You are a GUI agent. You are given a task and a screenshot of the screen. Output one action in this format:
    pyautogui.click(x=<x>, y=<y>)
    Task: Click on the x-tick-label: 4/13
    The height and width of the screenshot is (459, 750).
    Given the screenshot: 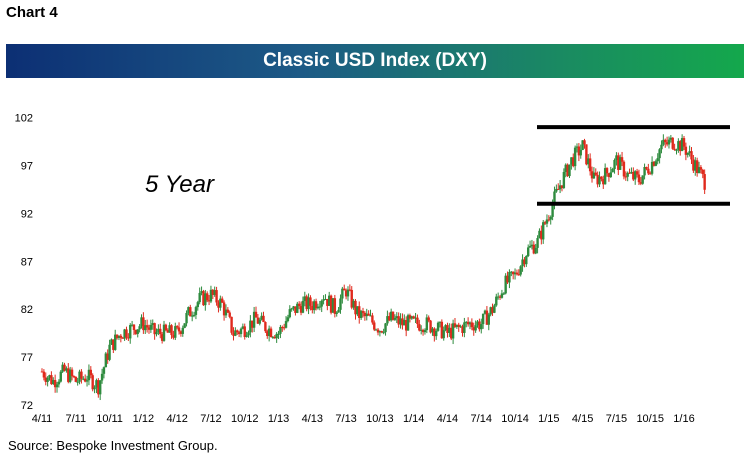 What is the action you would take?
    pyautogui.click(x=312, y=419)
    